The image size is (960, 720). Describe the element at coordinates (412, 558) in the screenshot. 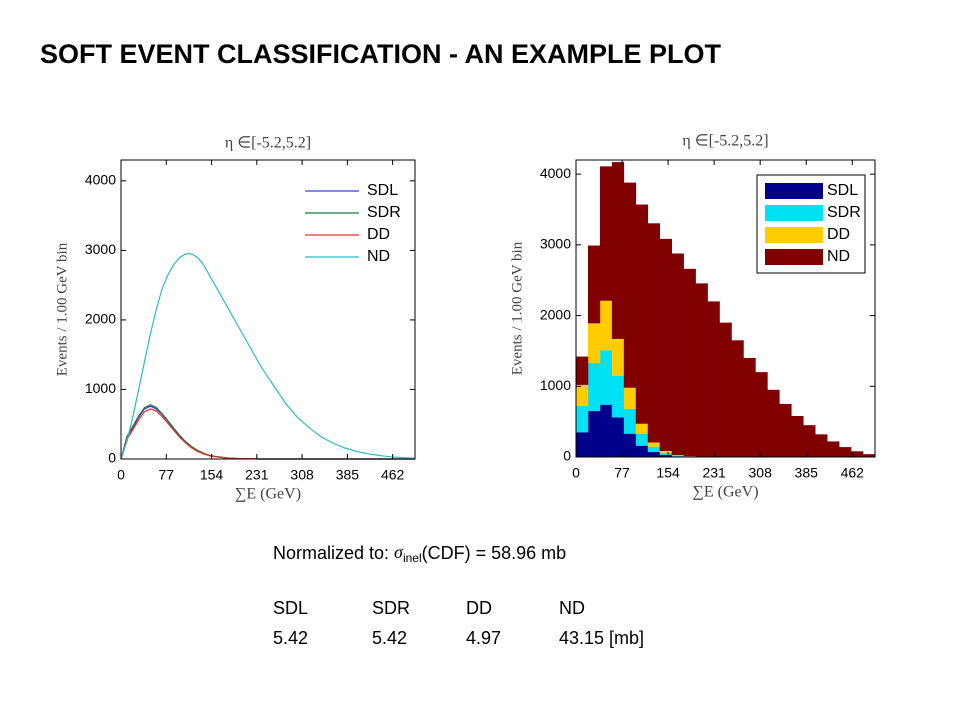

I see `note-subscript: inel` at that location.